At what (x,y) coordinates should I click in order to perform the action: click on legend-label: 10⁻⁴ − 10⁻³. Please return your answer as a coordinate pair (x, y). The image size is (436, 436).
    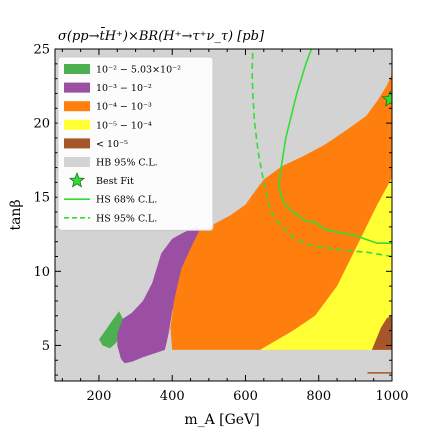
    Looking at the image, I should click on (124, 107).